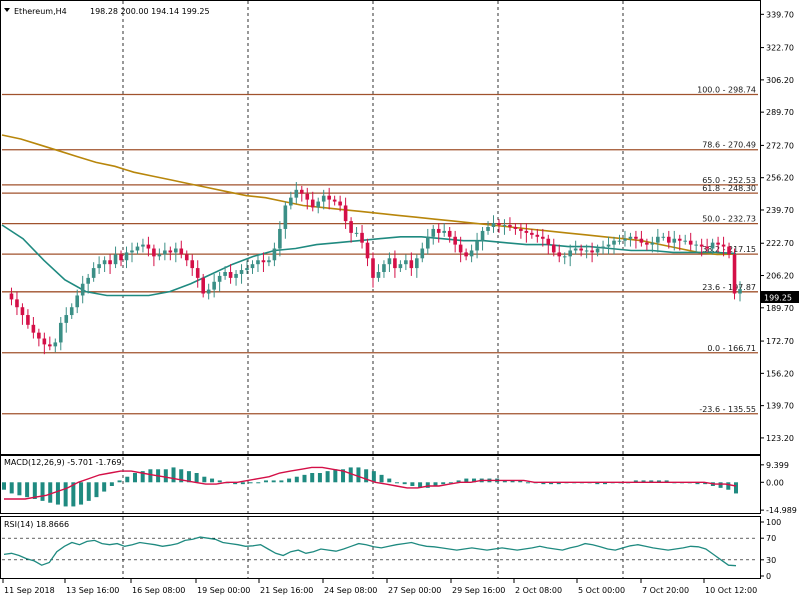 This screenshot has width=800, height=600. Describe the element at coordinates (601, 590) in the screenshot. I see `time-tick-label: 5 Oct 00:00` at that location.